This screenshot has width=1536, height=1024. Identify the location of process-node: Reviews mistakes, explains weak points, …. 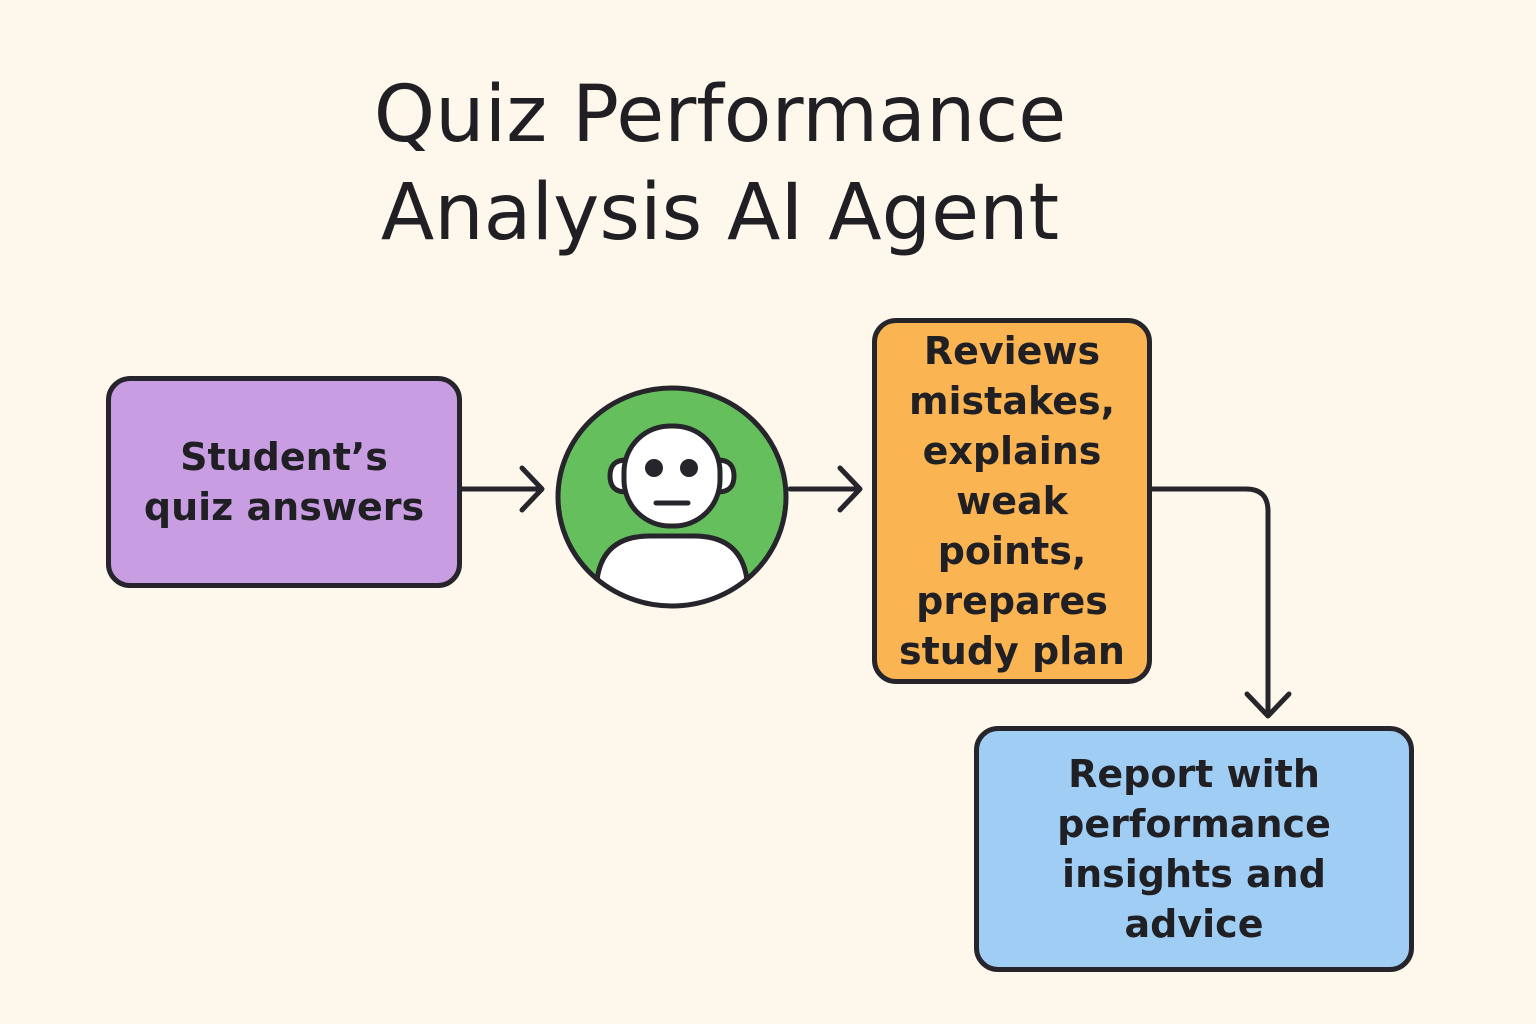
(1012, 501).